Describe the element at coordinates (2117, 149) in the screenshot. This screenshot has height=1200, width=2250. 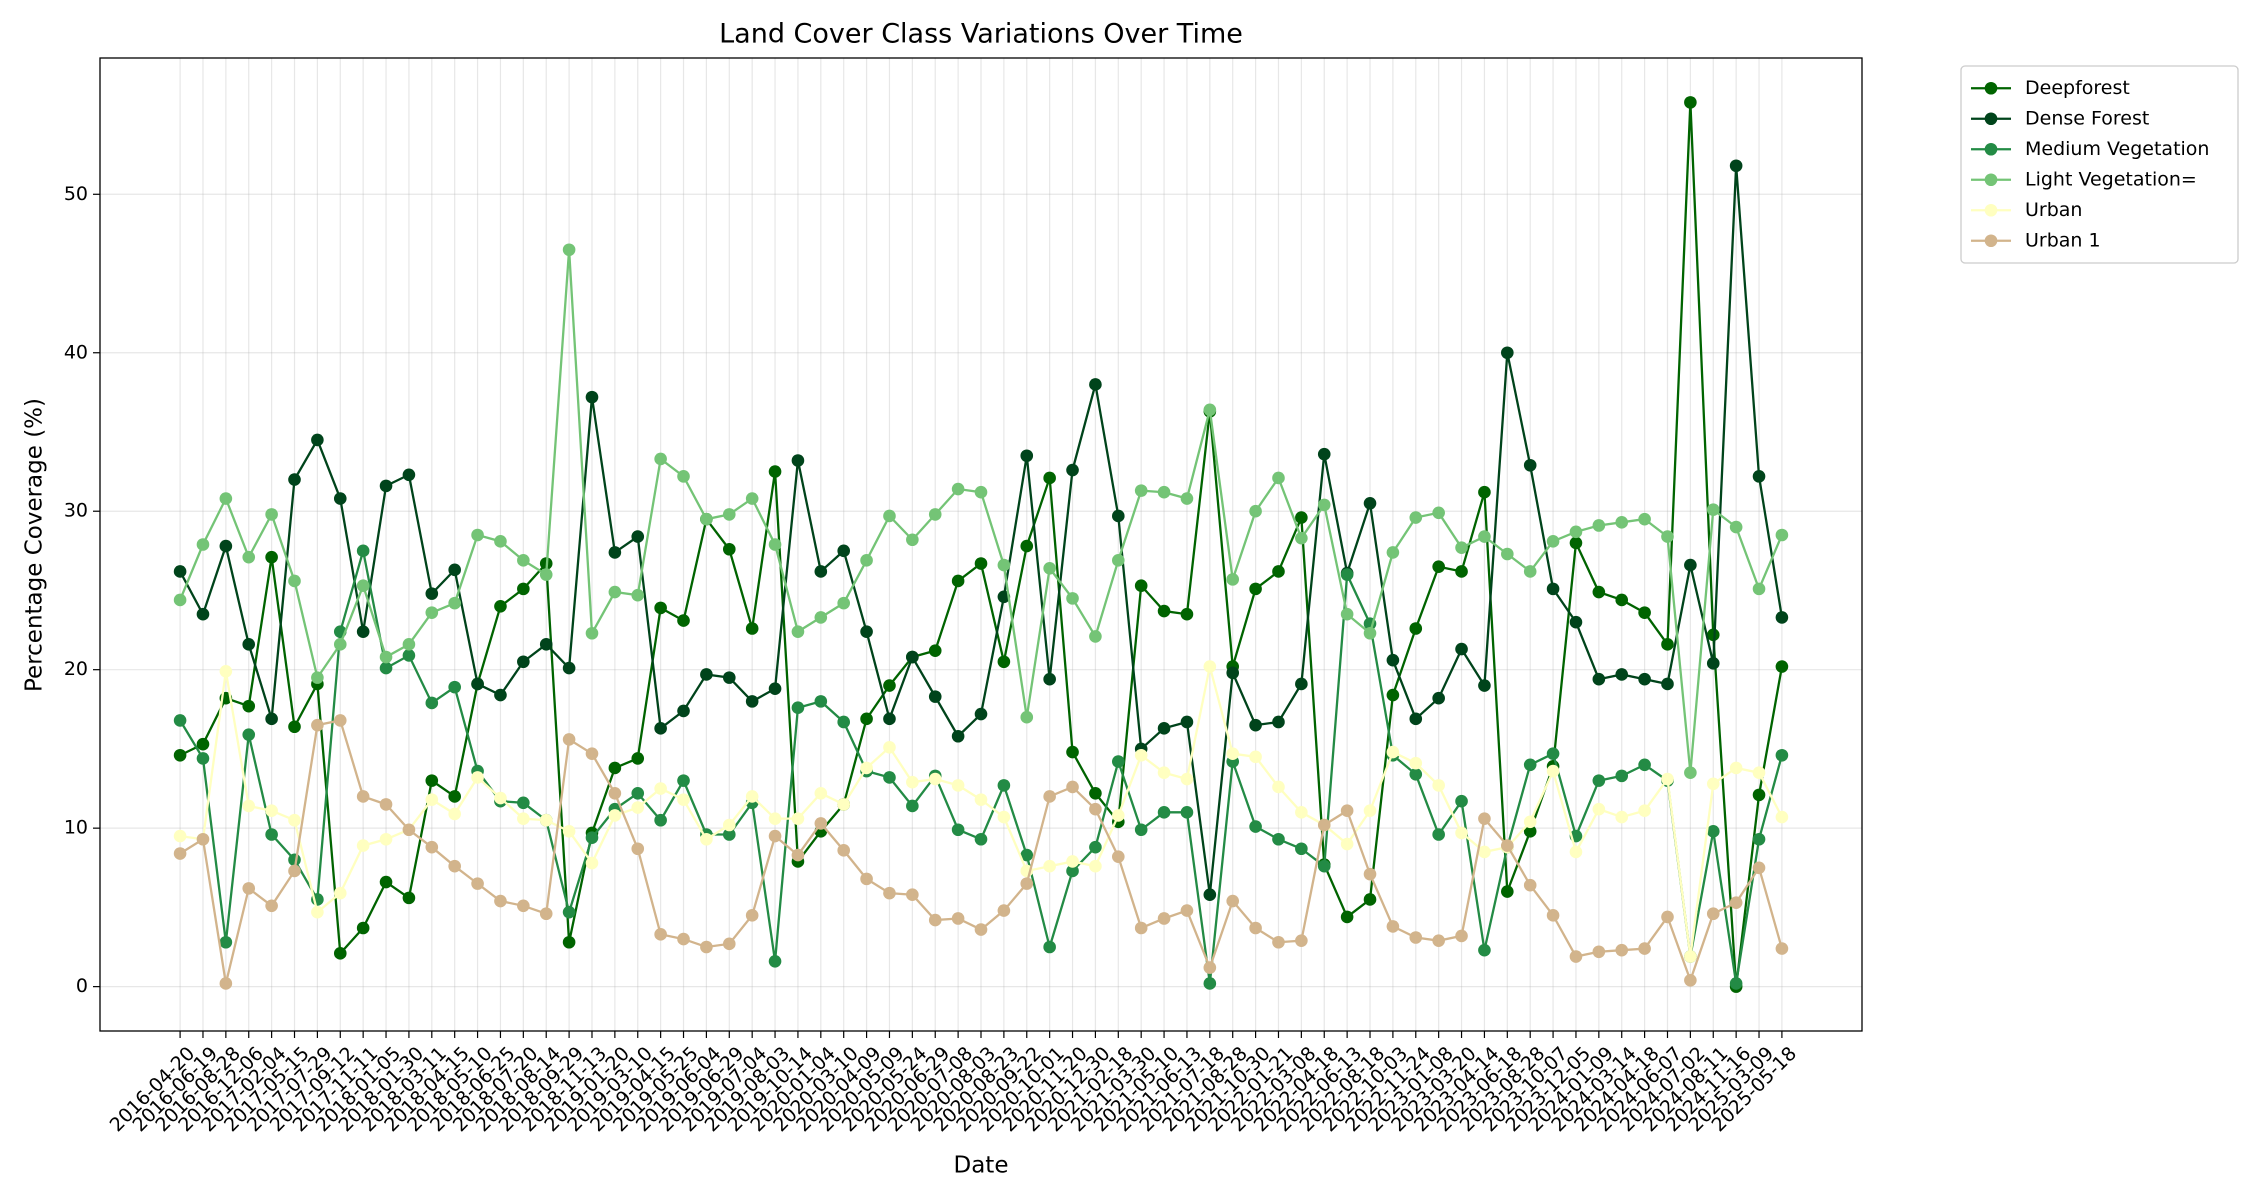
I see `legend-label: Medium Vegetation` at that location.